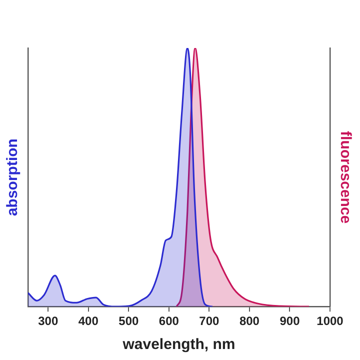 The width and height of the screenshot is (360, 360). What do you see at coordinates (330, 321) in the screenshot?
I see `x-tick-label: 1000` at bounding box center [330, 321].